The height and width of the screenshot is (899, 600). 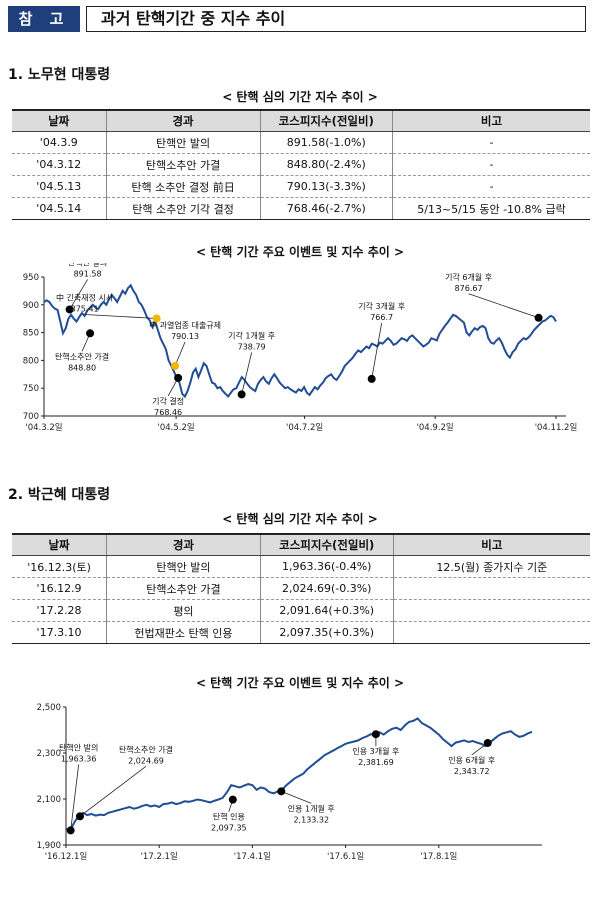 I want to click on event-label: 인용 6개월 후, so click(x=471, y=760).